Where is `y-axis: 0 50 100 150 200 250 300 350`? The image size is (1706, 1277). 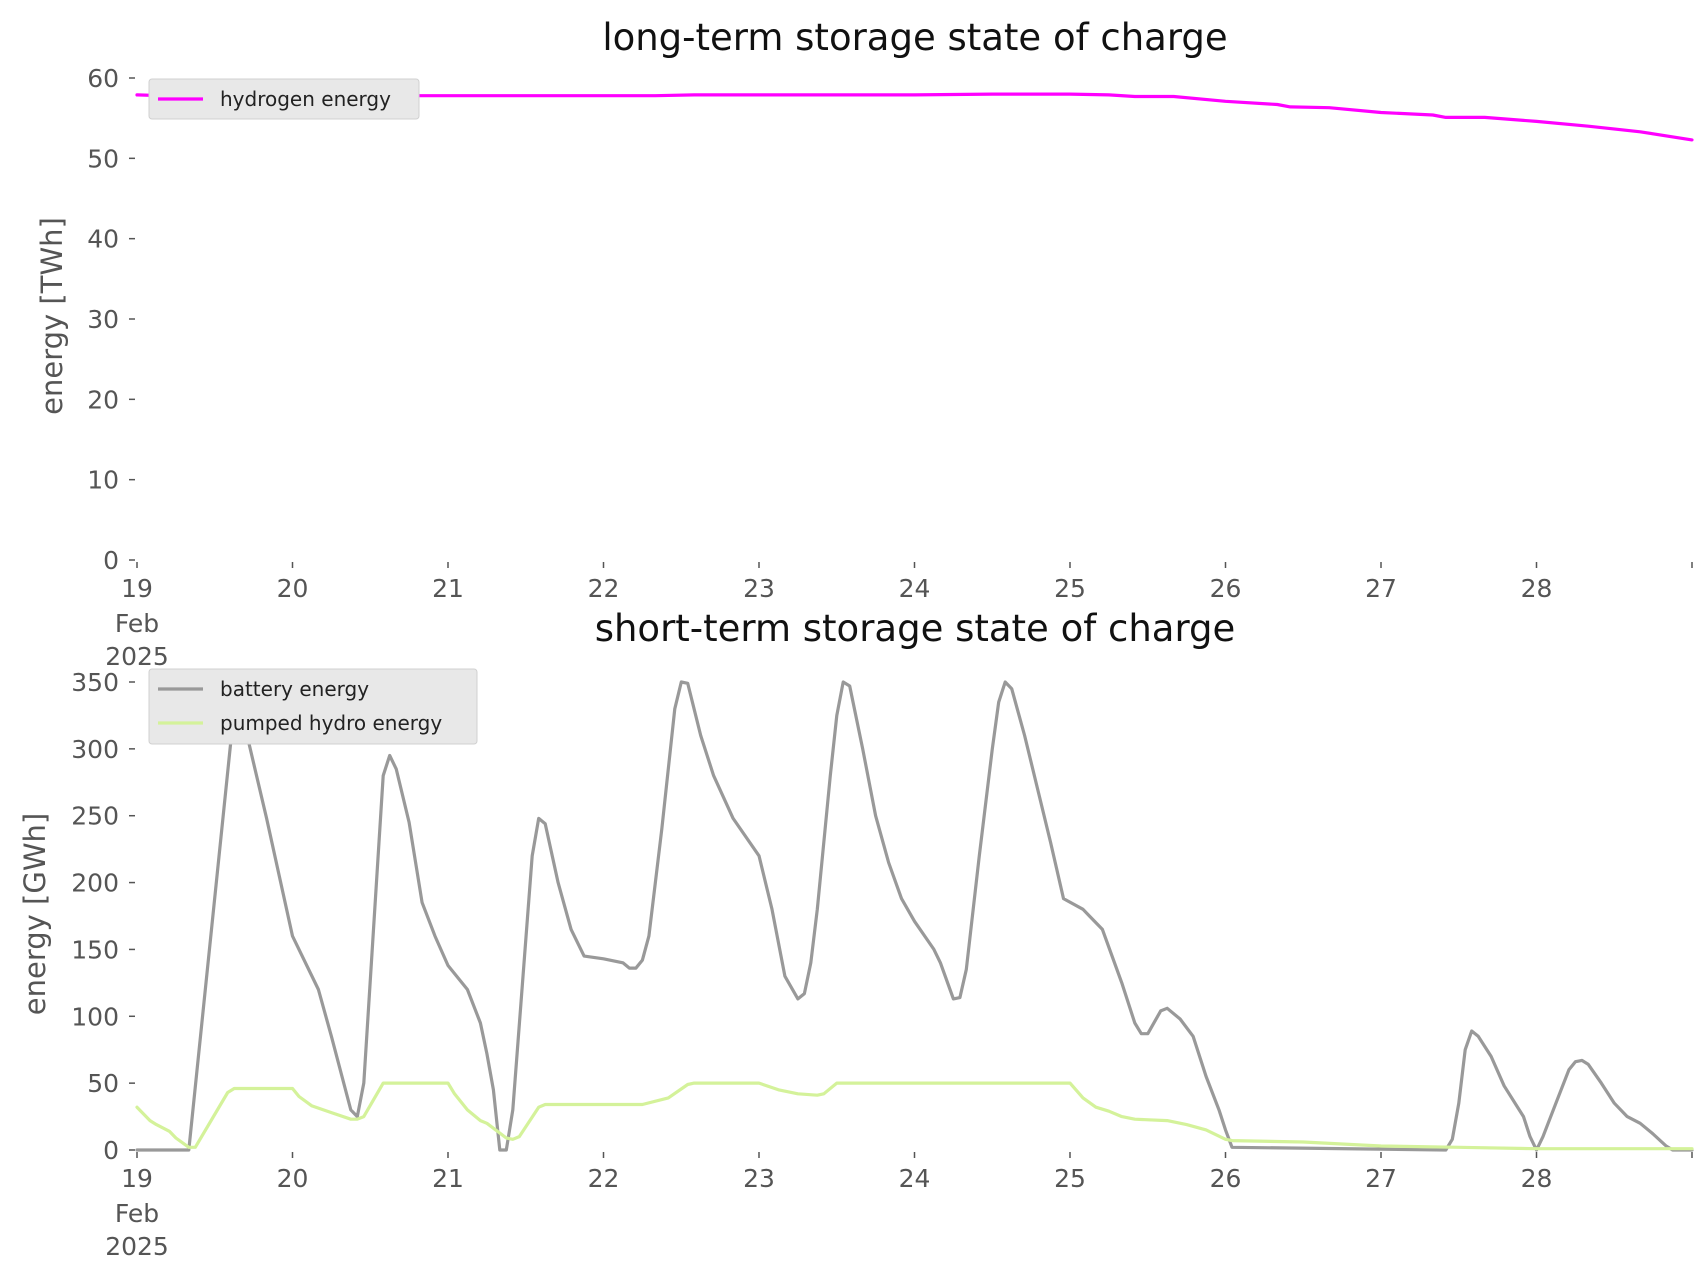 y-axis: 0 50 100 150 200 250 300 350 is located at coordinates (103, 916).